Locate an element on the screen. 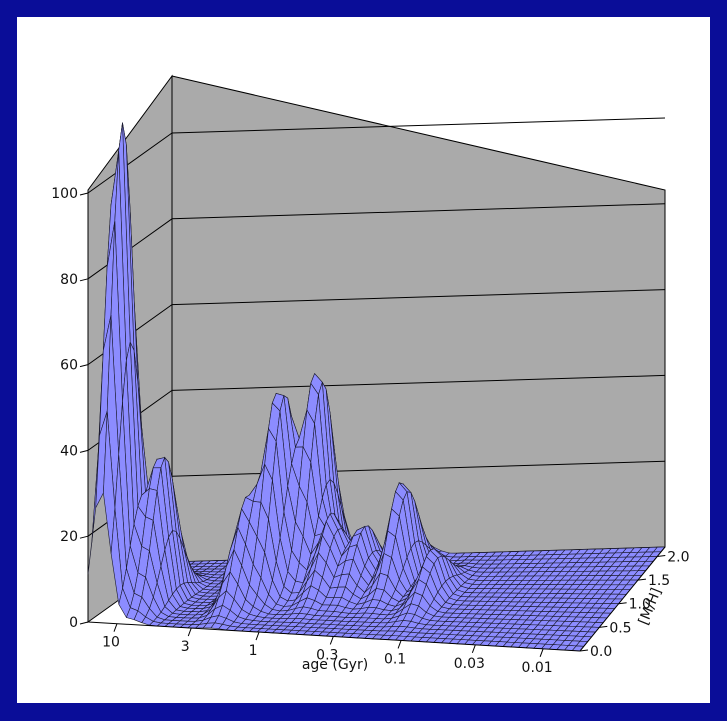 The width and height of the screenshot is (727, 721). z-tick-label: 0 is located at coordinates (73, 623).